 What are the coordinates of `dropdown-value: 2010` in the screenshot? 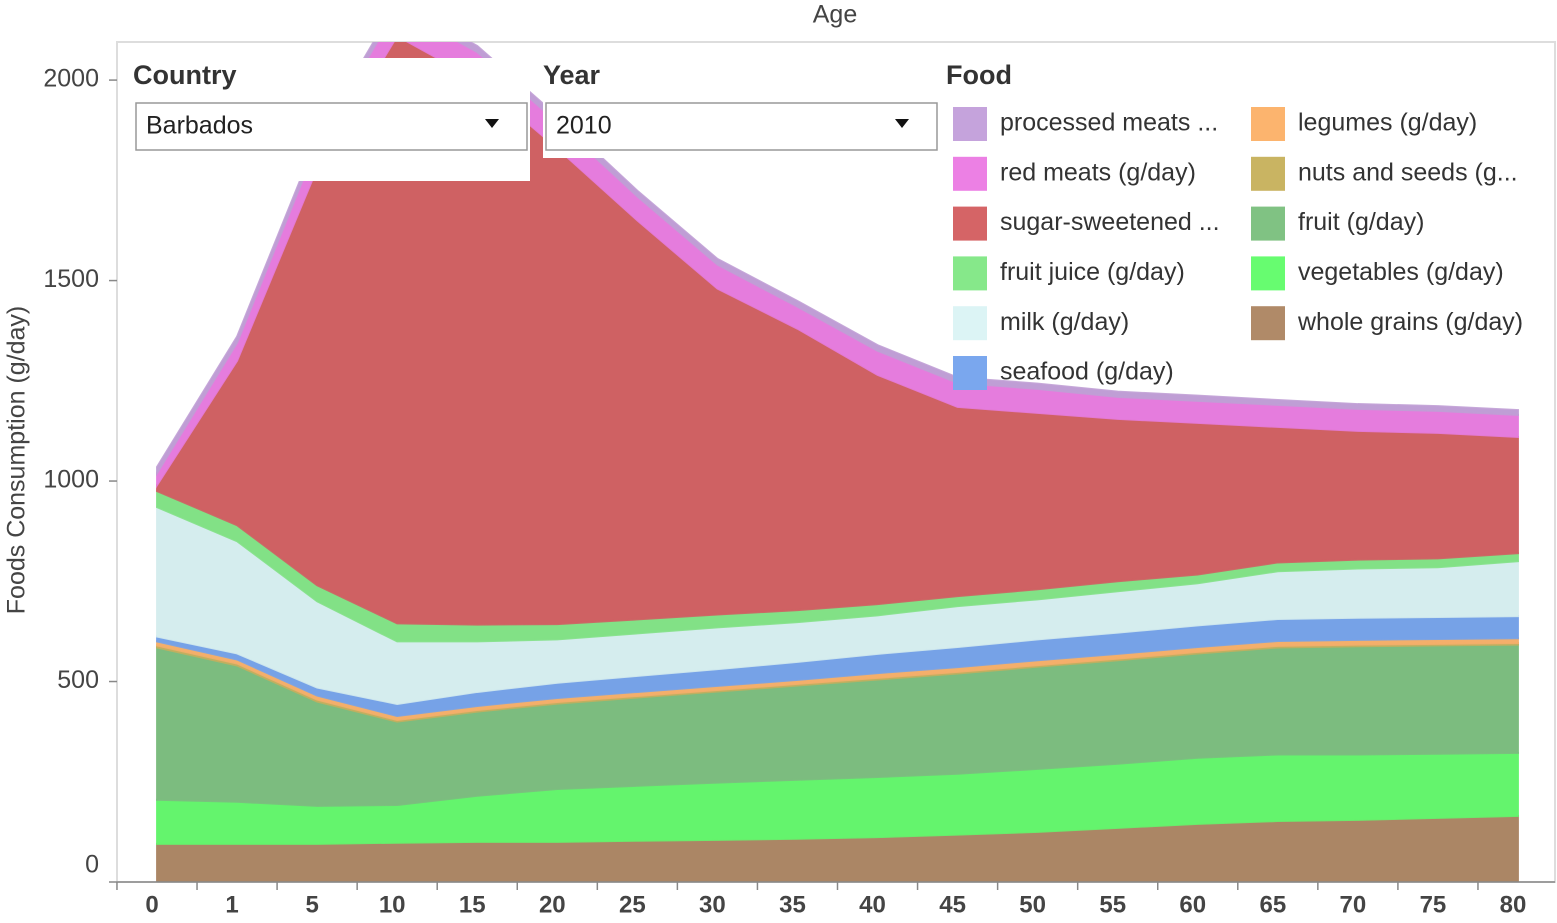 It's located at (584, 126).